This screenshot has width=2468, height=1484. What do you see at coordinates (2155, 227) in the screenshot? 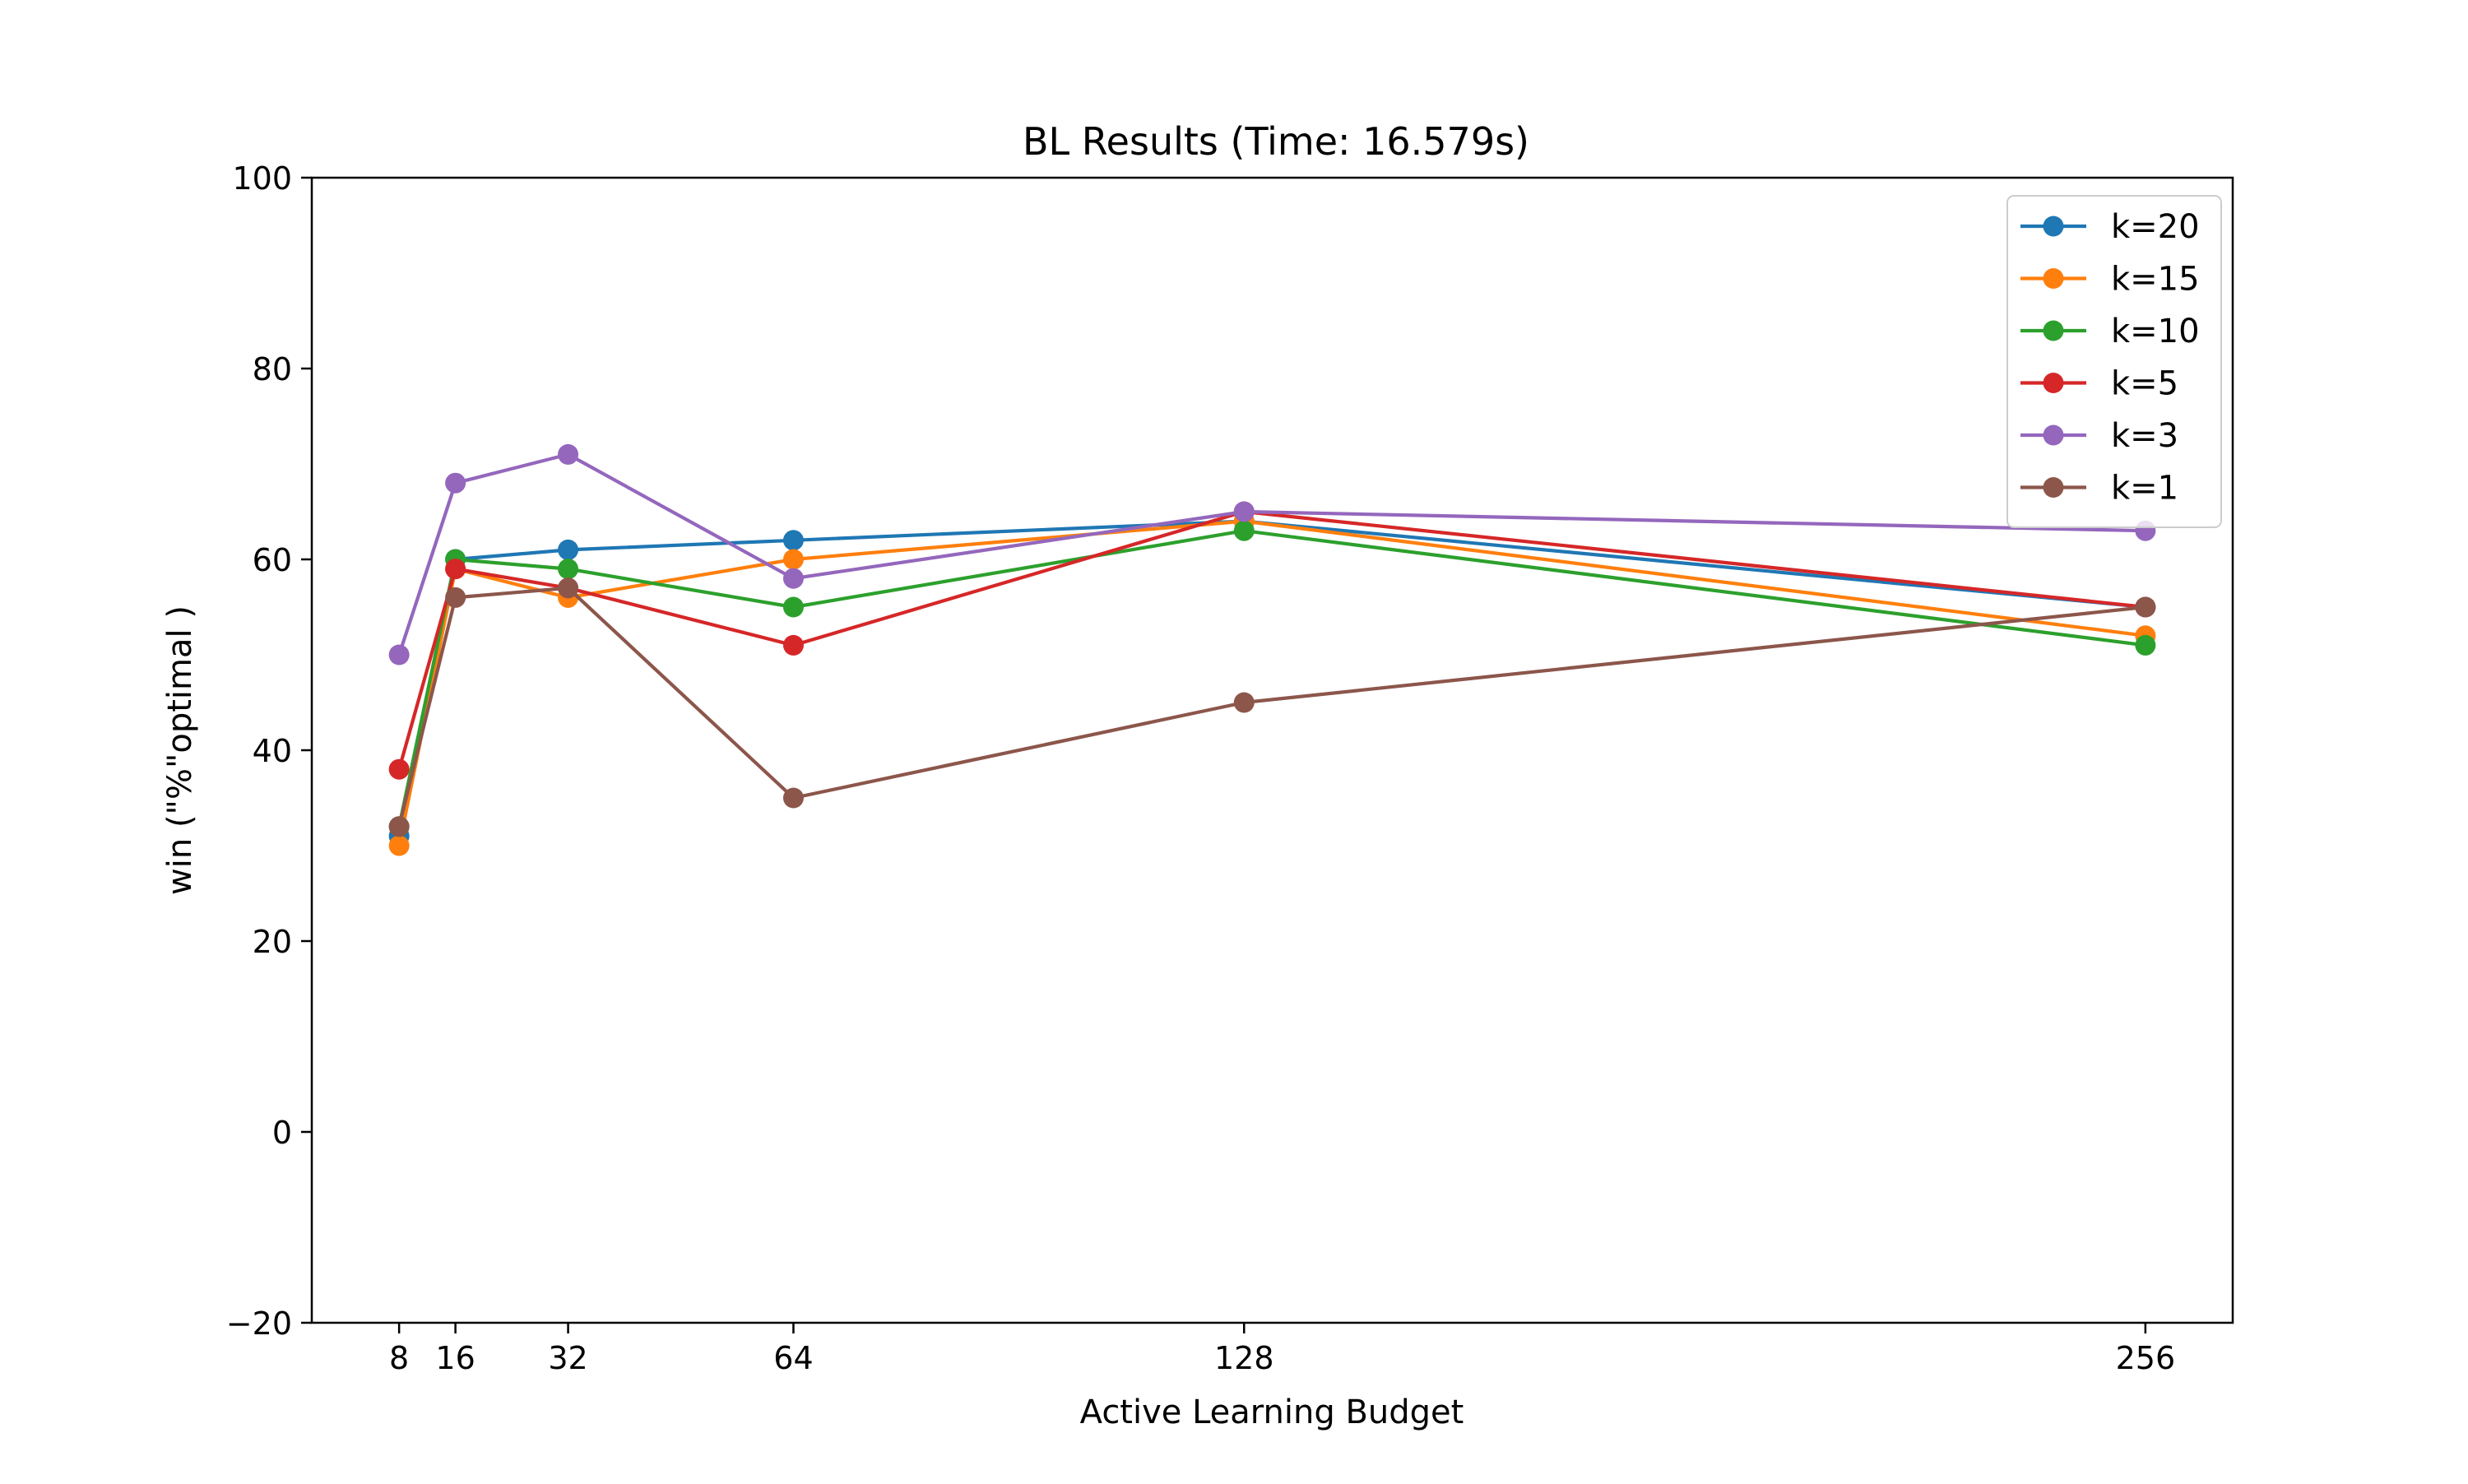
I see `legend-label: k=20` at bounding box center [2155, 227].